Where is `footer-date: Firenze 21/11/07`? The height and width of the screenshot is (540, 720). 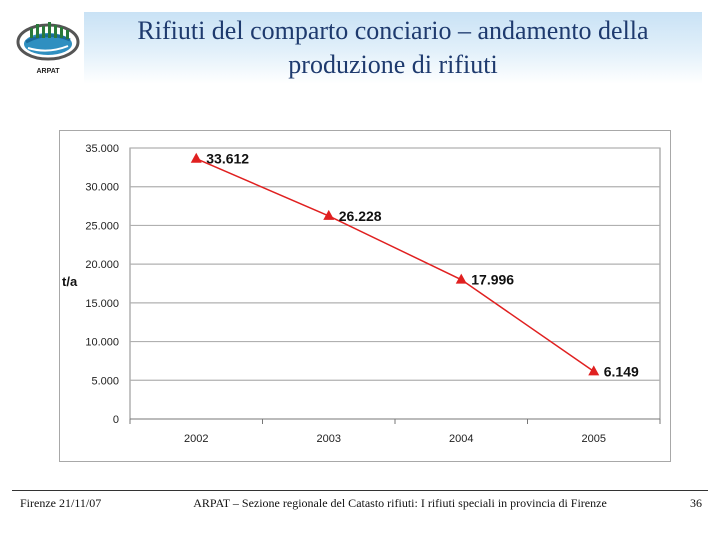 footer-date: Firenze 21/11/07 is located at coordinates (61, 503).